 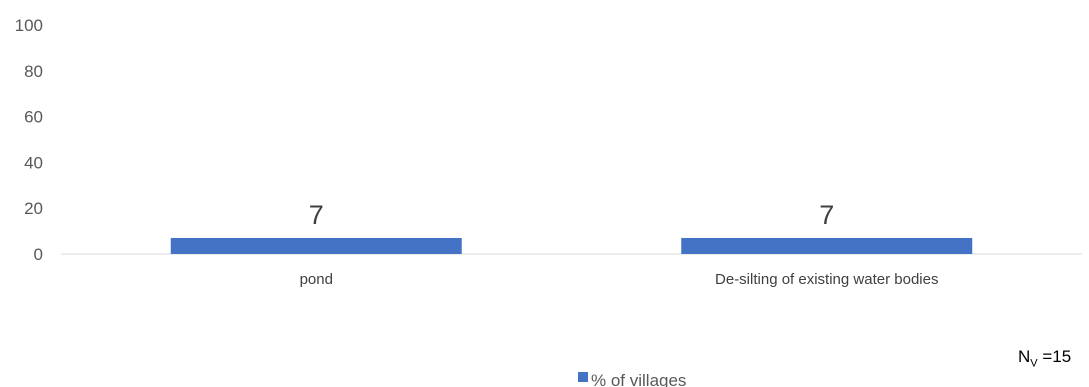 What do you see at coordinates (1034, 363) in the screenshot?
I see `note-sub: V` at bounding box center [1034, 363].